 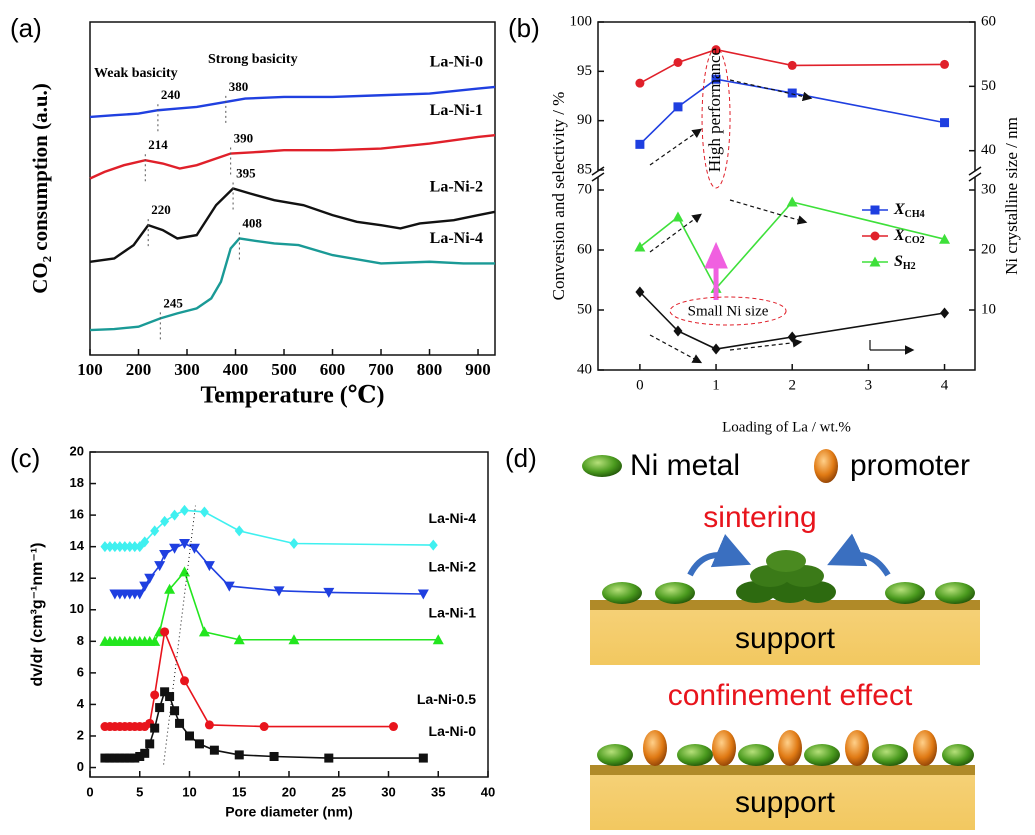 What do you see at coordinates (80, 640) in the screenshot?
I see `y-tick-label: 8` at bounding box center [80, 640].